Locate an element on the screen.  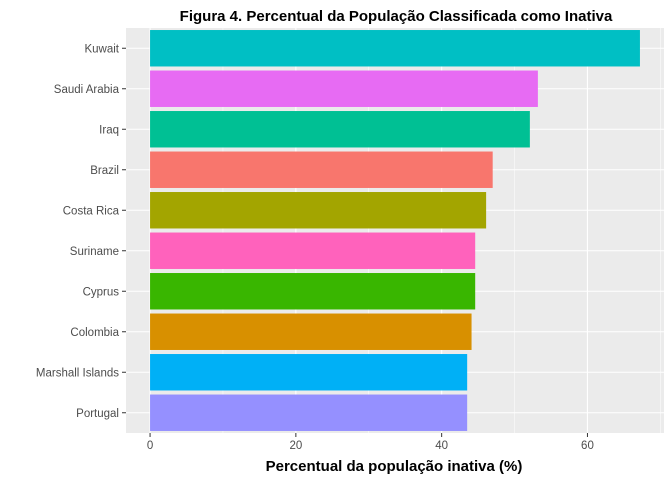
bar-kuwait is located at coordinates (395, 48).